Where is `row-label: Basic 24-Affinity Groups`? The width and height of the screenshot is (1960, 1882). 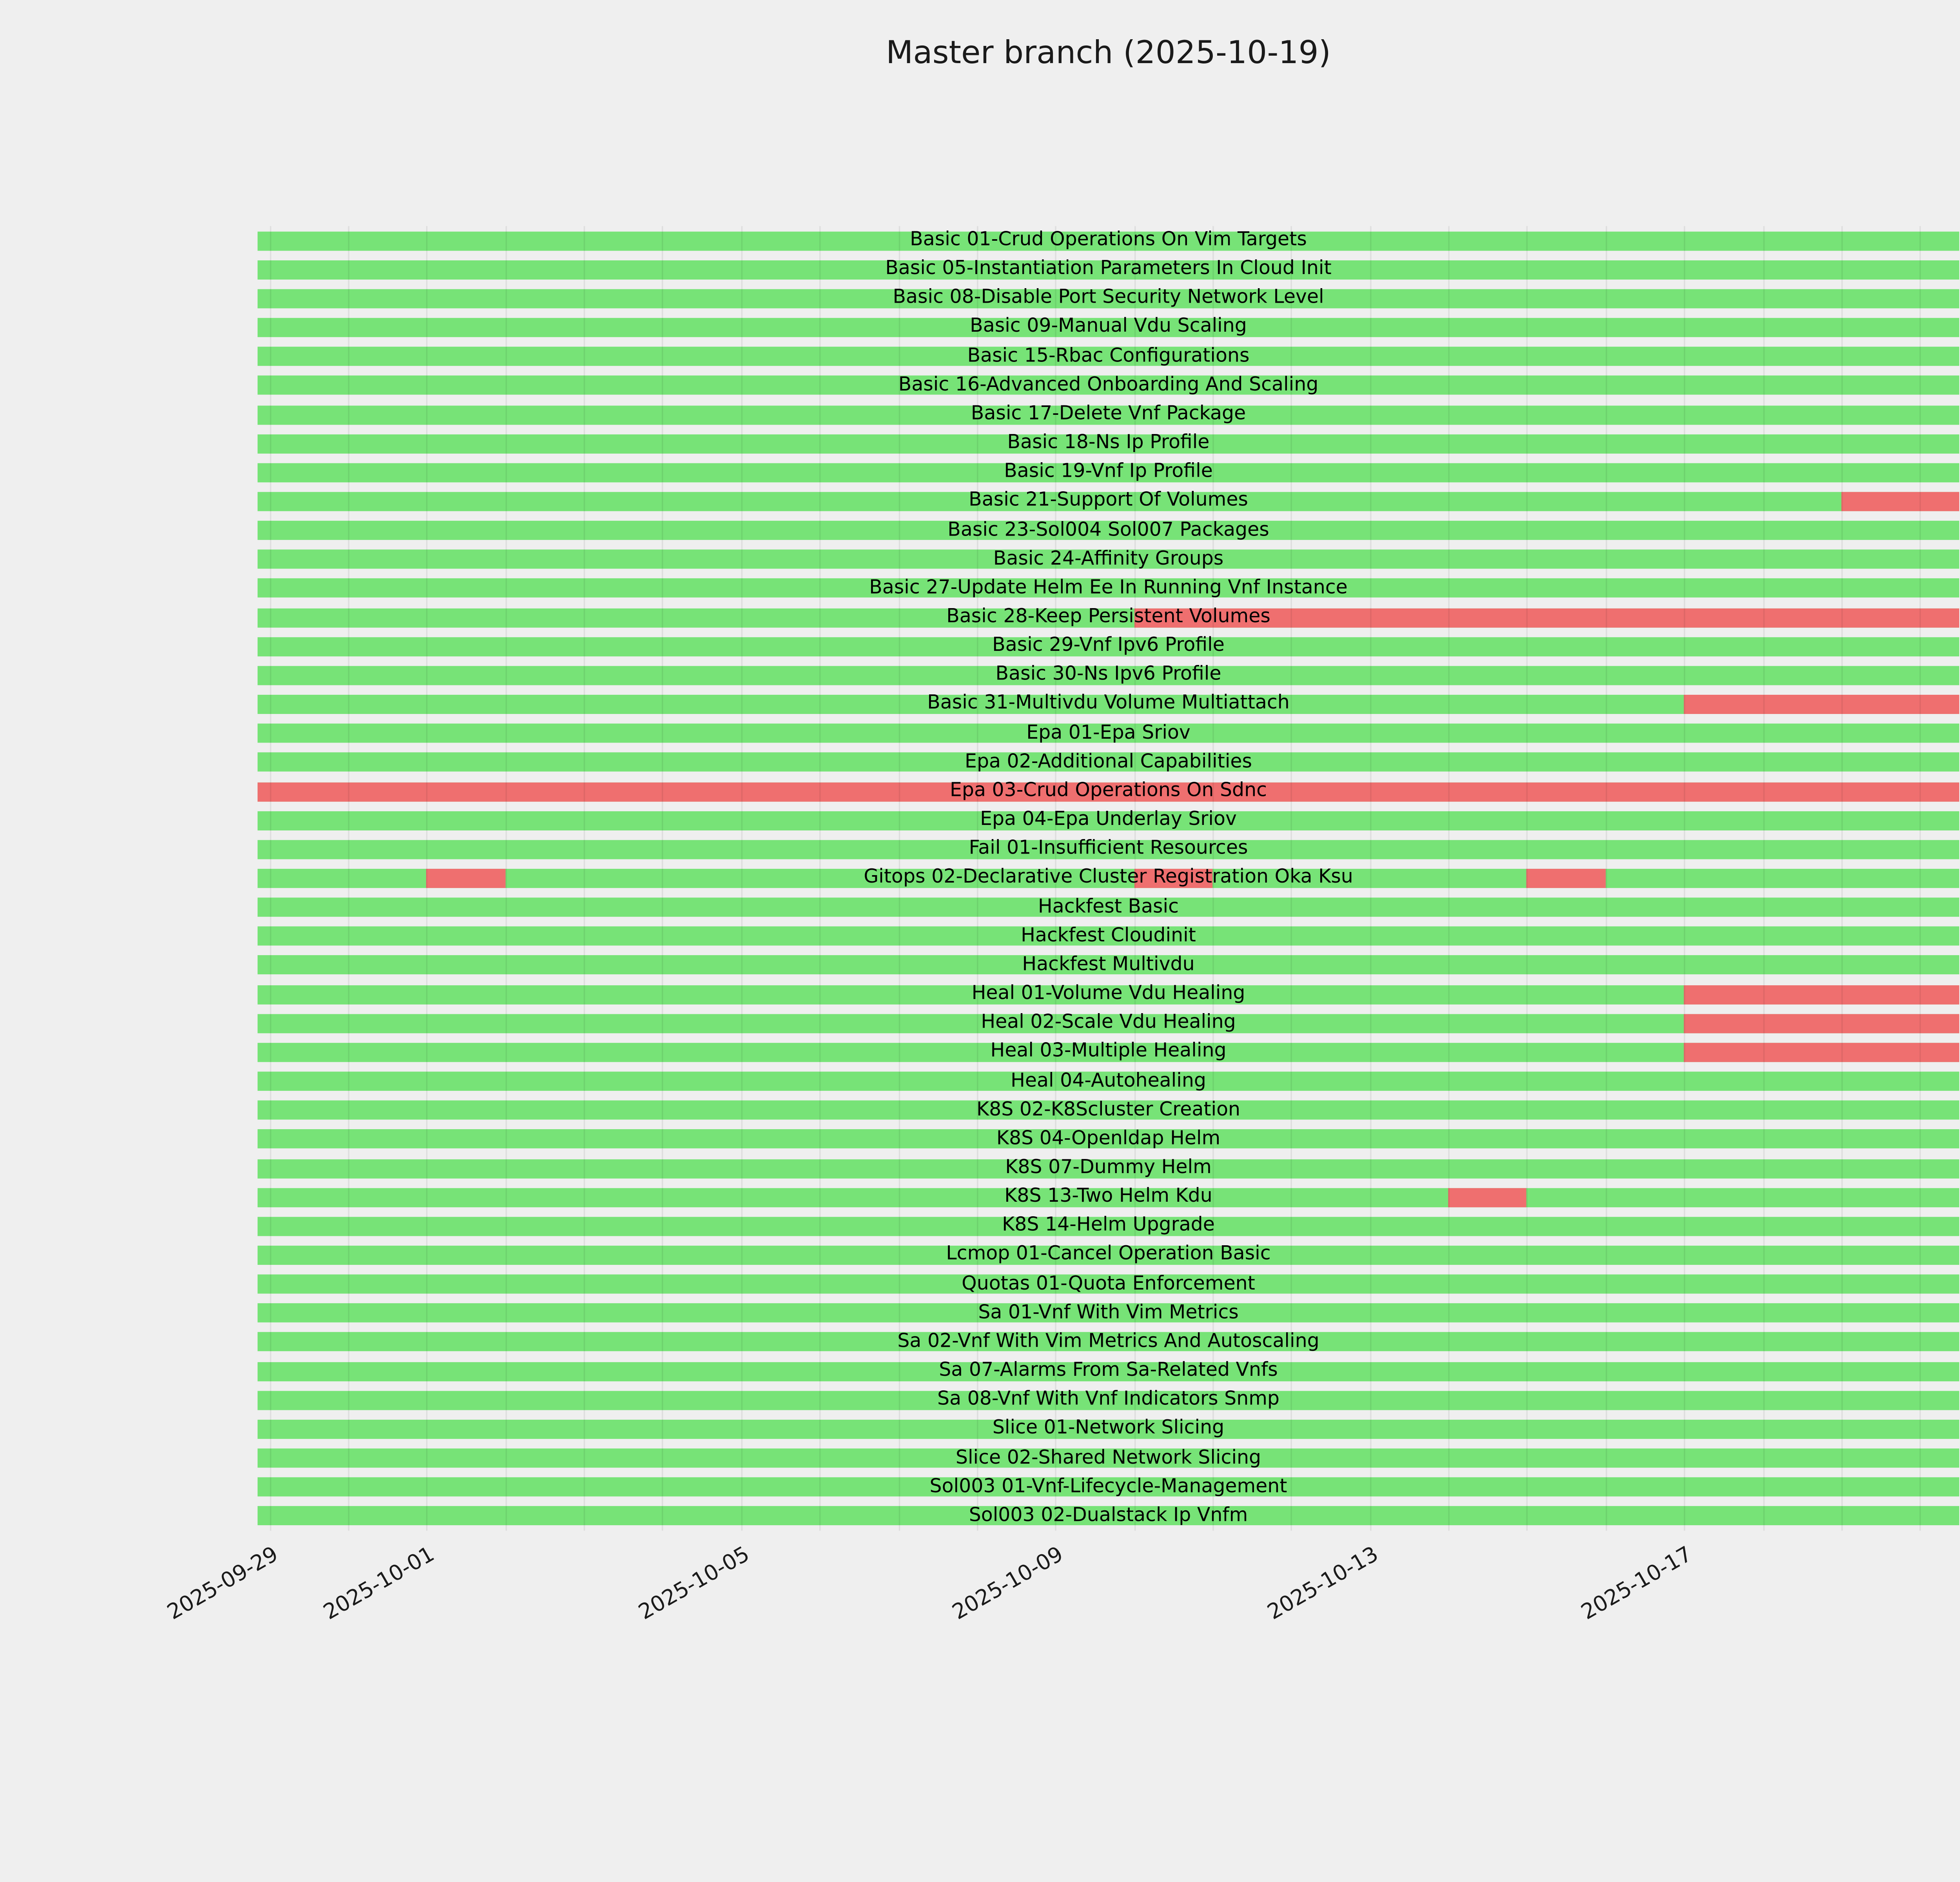
row-label: Basic 24-Affinity Groups is located at coordinates (1108, 559).